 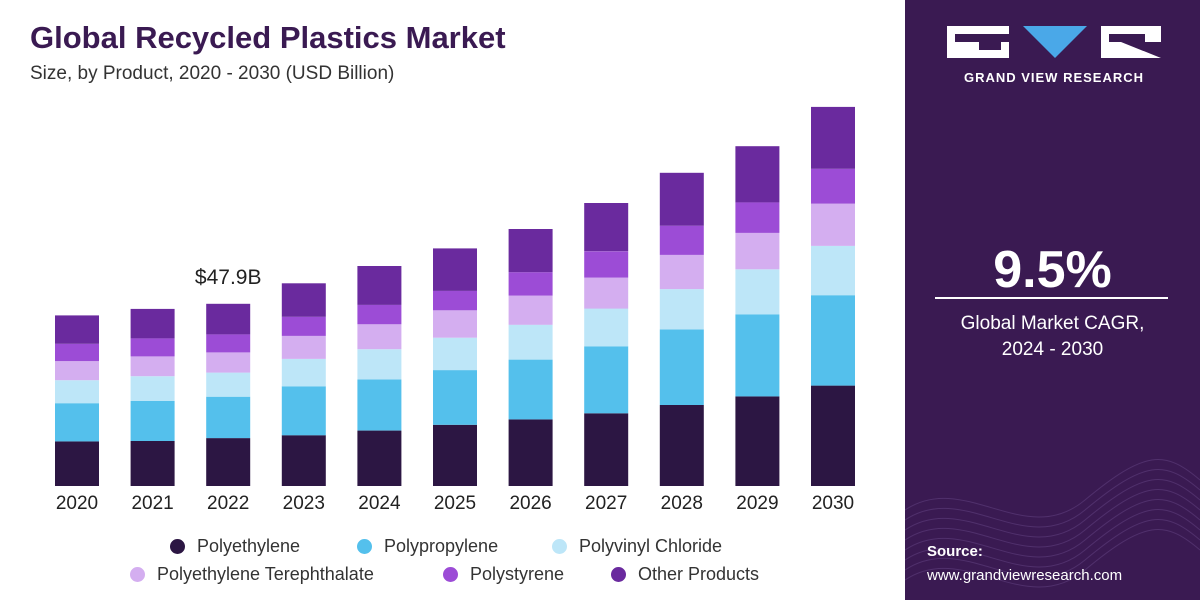 I want to click on legend-item-polyvinyl-chloride: Polyvinyl Chloride, so click(x=637, y=546).